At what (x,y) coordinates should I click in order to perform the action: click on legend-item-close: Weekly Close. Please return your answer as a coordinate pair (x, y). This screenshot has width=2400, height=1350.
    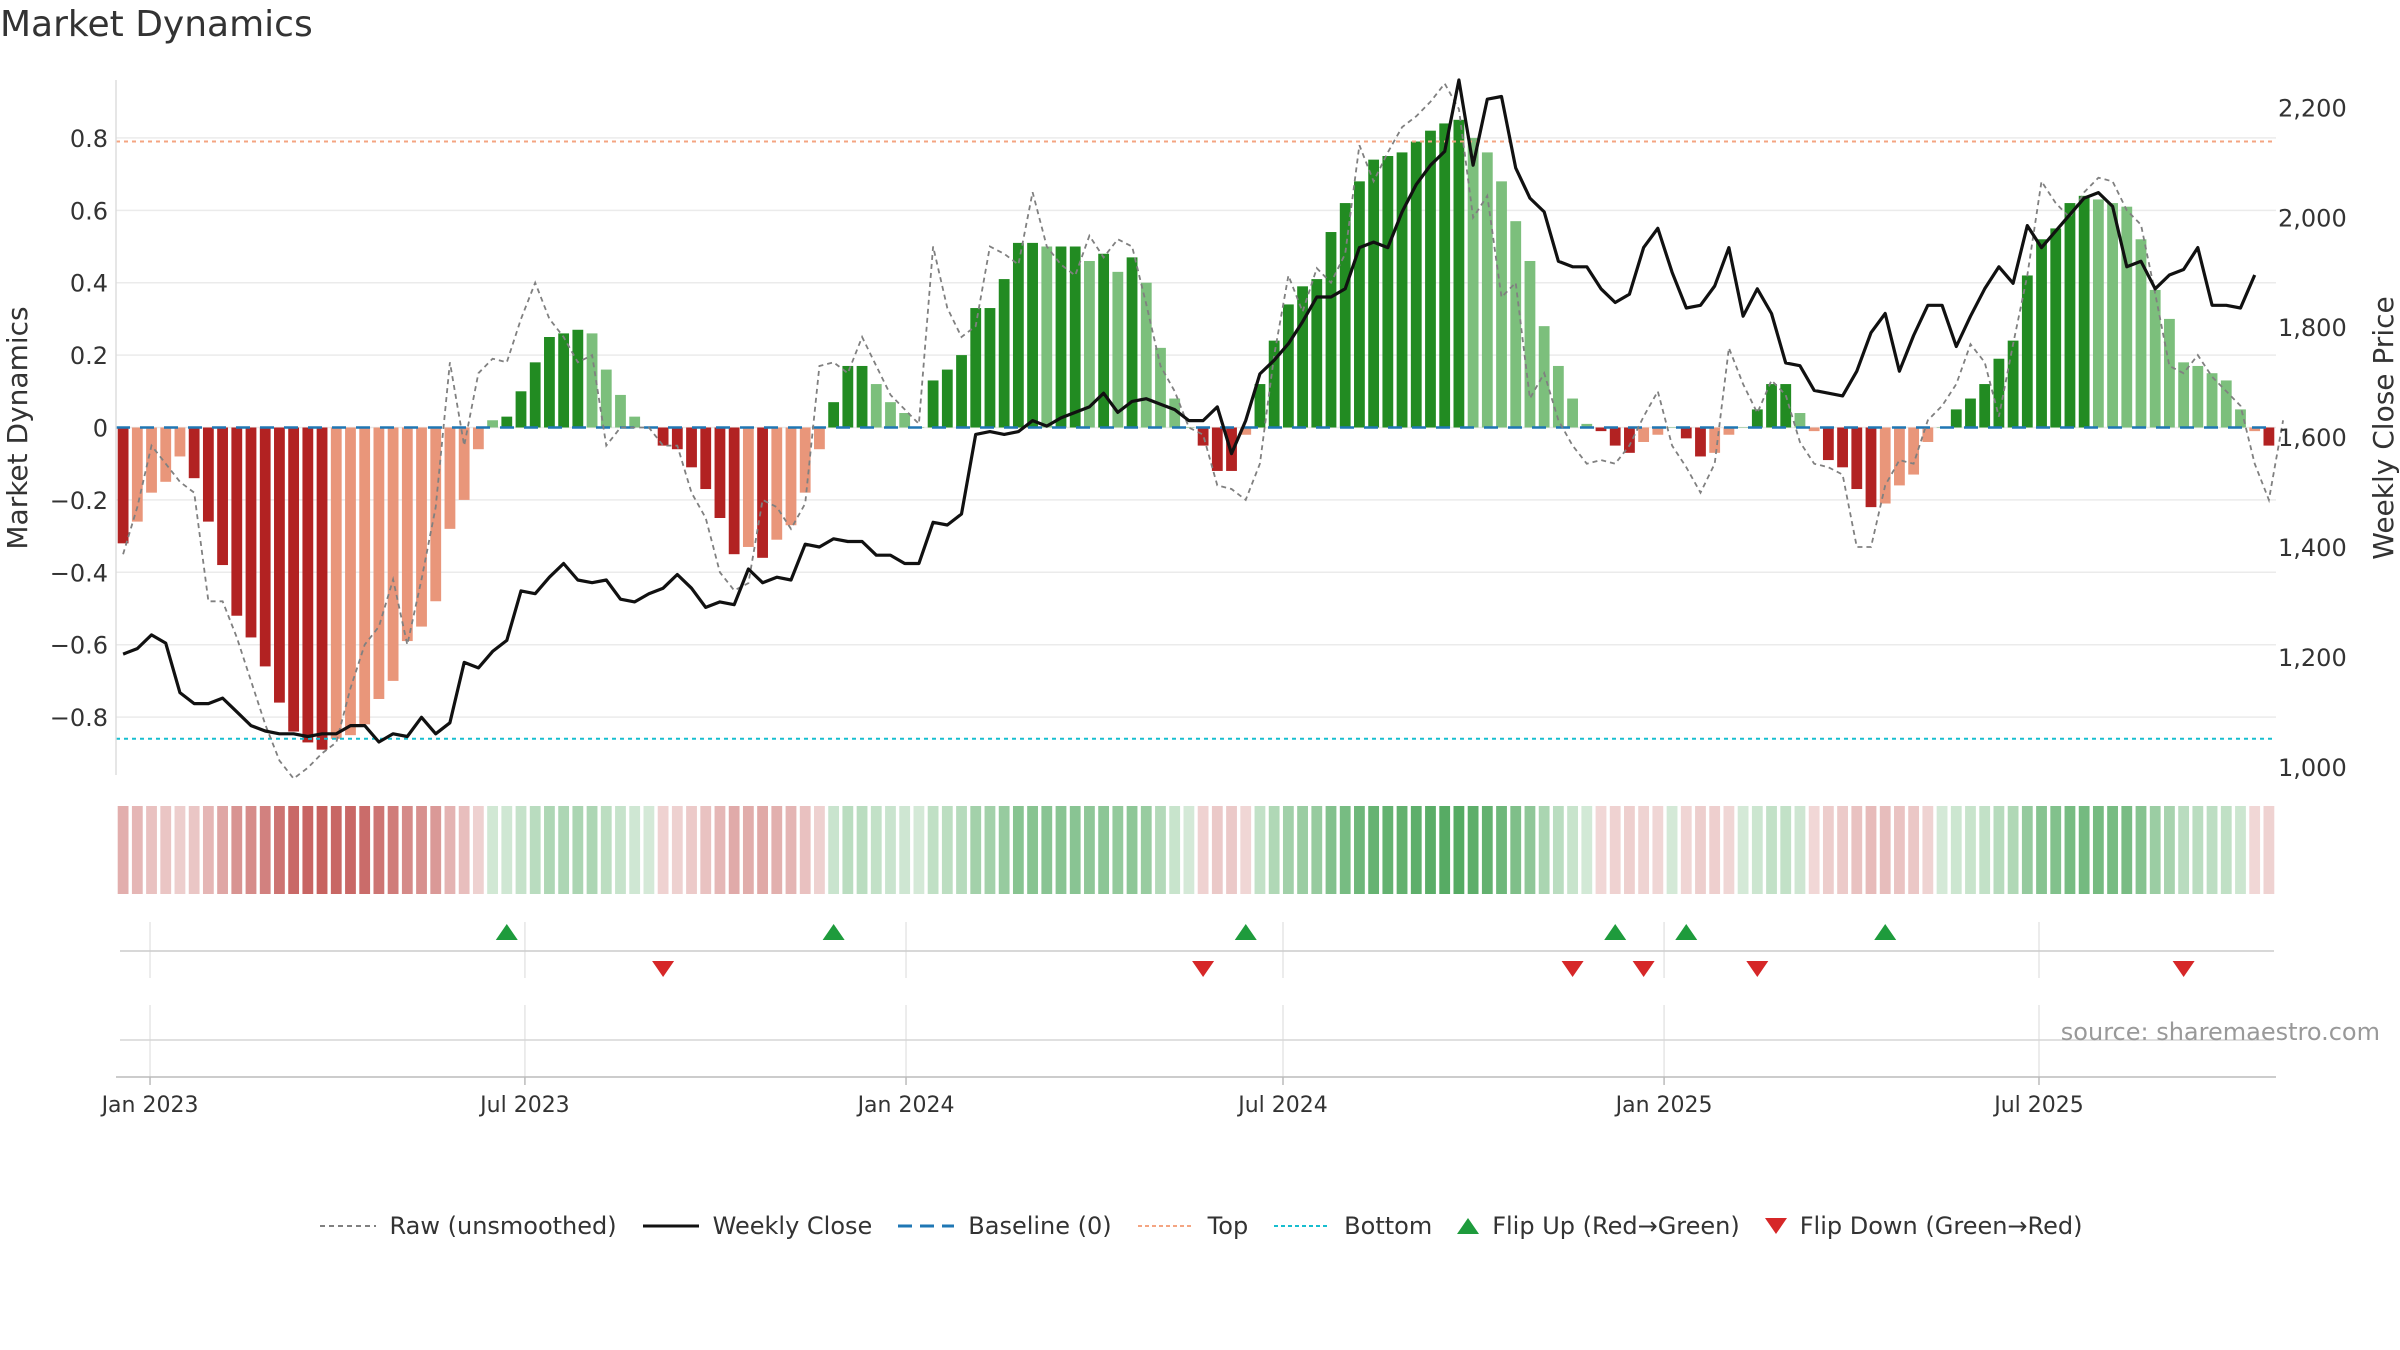
    Looking at the image, I should click on (756, 1226).